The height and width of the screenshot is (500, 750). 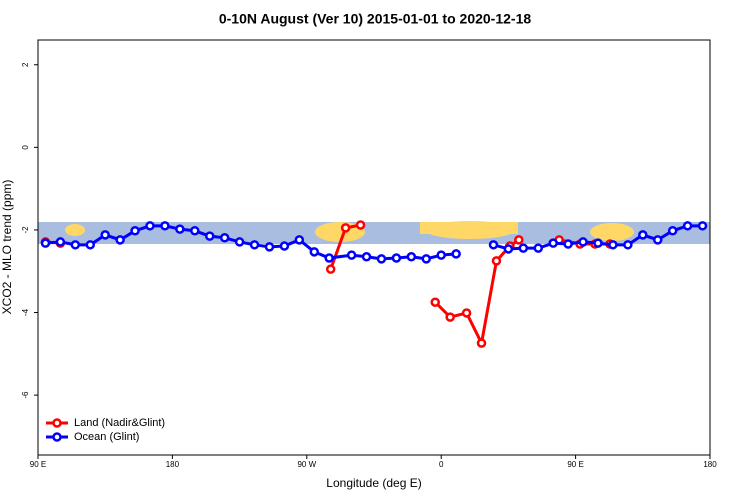 I want to click on y-tick-label: 0, so click(x=25, y=147).